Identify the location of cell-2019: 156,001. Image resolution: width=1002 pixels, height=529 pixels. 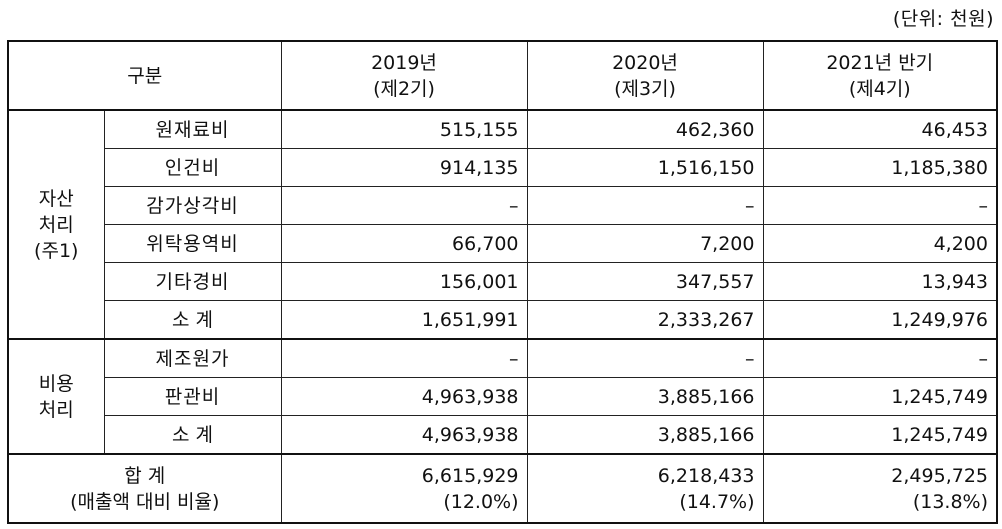
(404, 281).